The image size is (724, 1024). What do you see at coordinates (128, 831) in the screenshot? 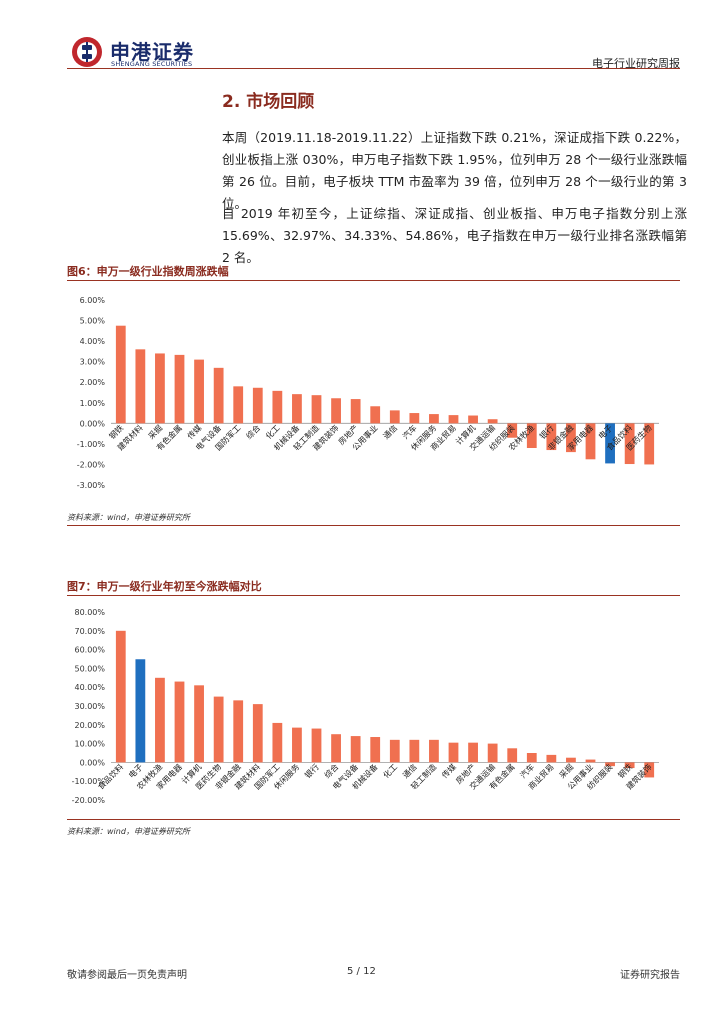
I see `figure7-source: 资料来源：wind，申港证券研究所` at bounding box center [128, 831].